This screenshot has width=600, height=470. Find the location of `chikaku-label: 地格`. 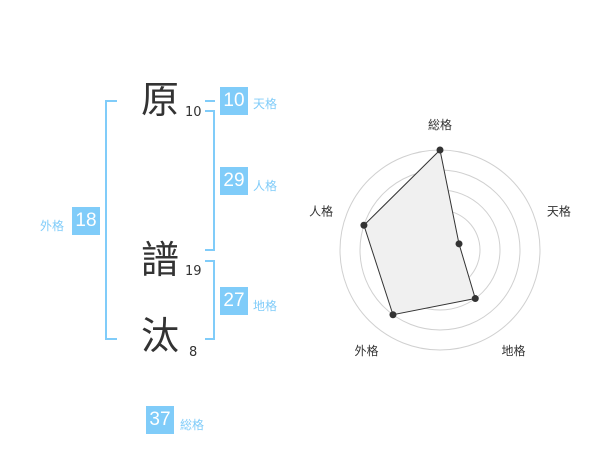

chikaku-label: 地格 is located at coordinates (265, 306).